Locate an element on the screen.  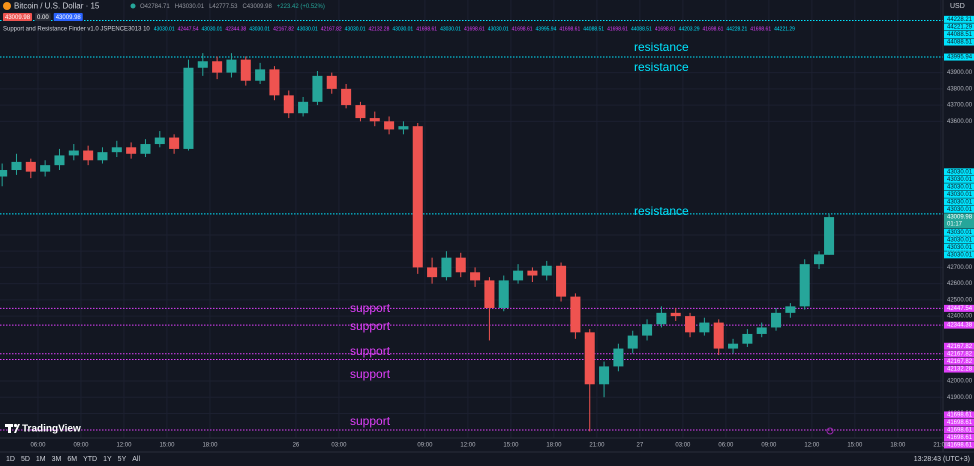
range-button: 5D is located at coordinates (25, 459).